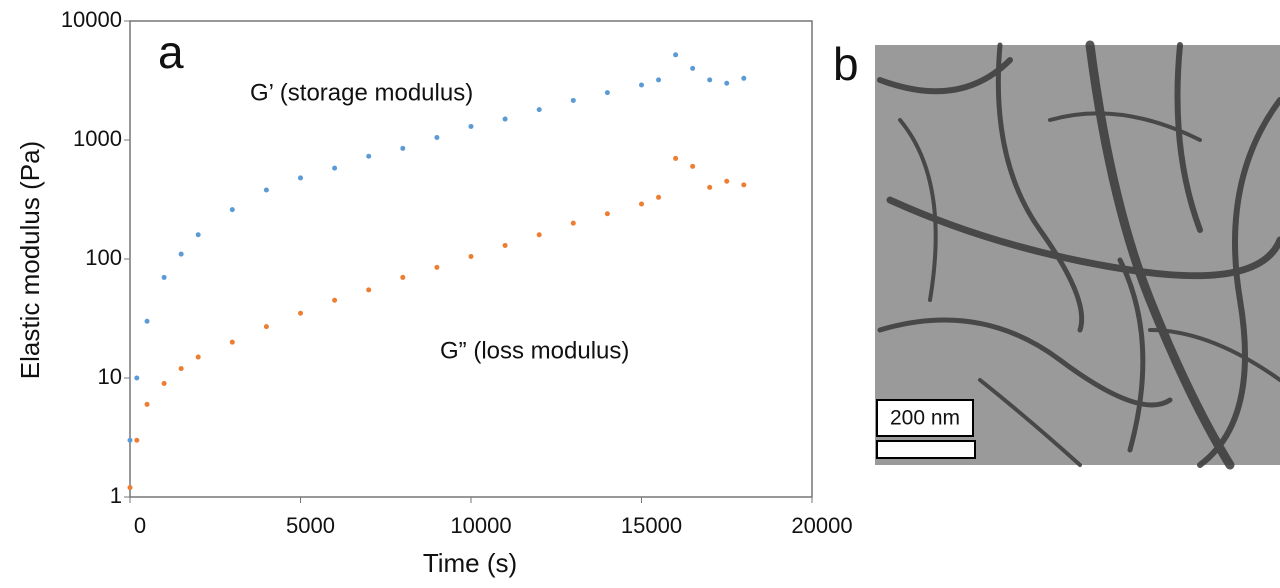 Image resolution: width=1280 pixels, height=588 pixels. I want to click on y-tick-label: 1, so click(116, 495).